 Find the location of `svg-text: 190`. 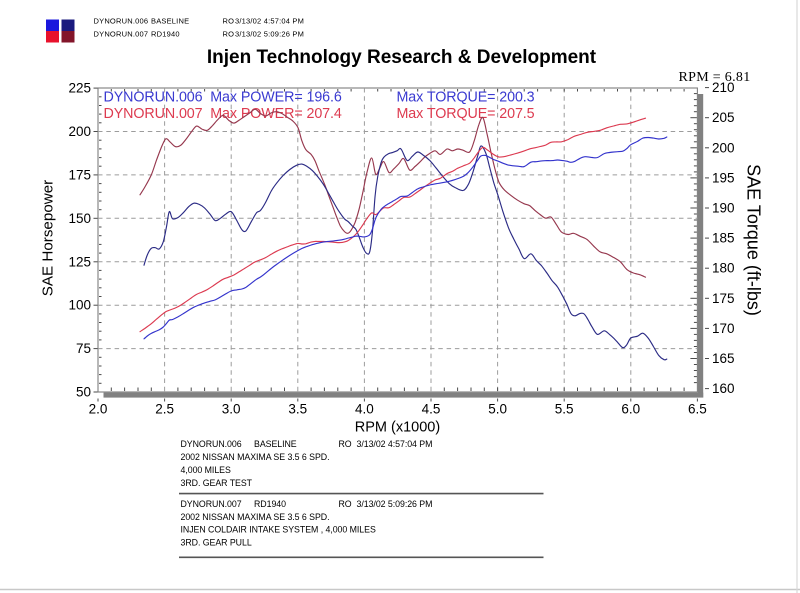

svg-text: 190 is located at coordinates (723, 208).